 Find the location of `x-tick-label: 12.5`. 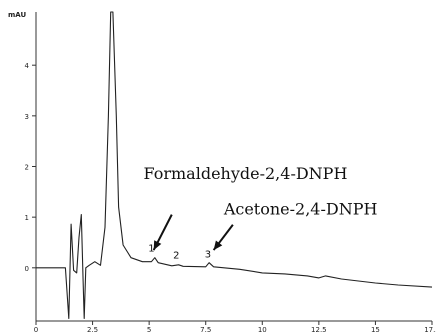

x-tick-label: 12.5 is located at coordinates (319, 329).